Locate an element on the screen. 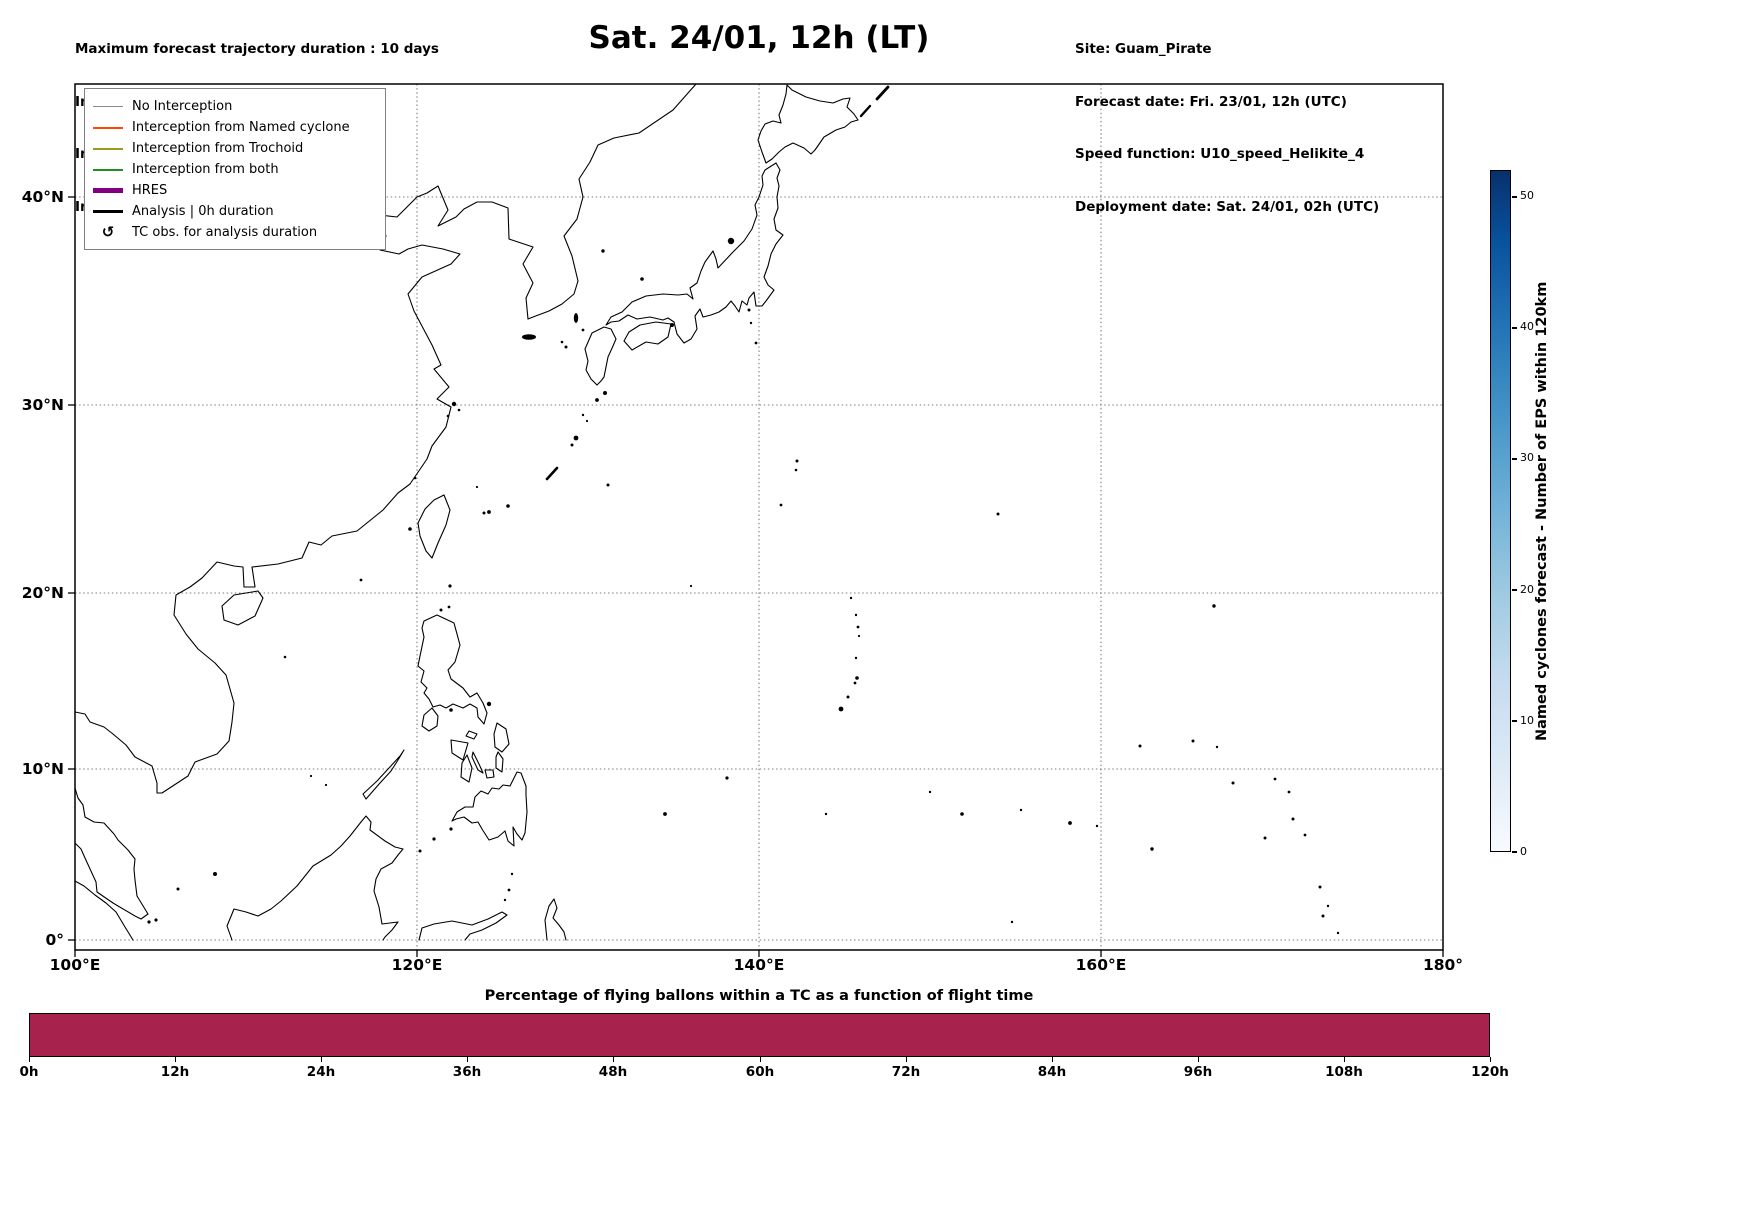 Image resolution: width=1748 pixels, height=1213 pixels. legend-item-analysis: Analysis | 0h duration is located at coordinates (235, 211).